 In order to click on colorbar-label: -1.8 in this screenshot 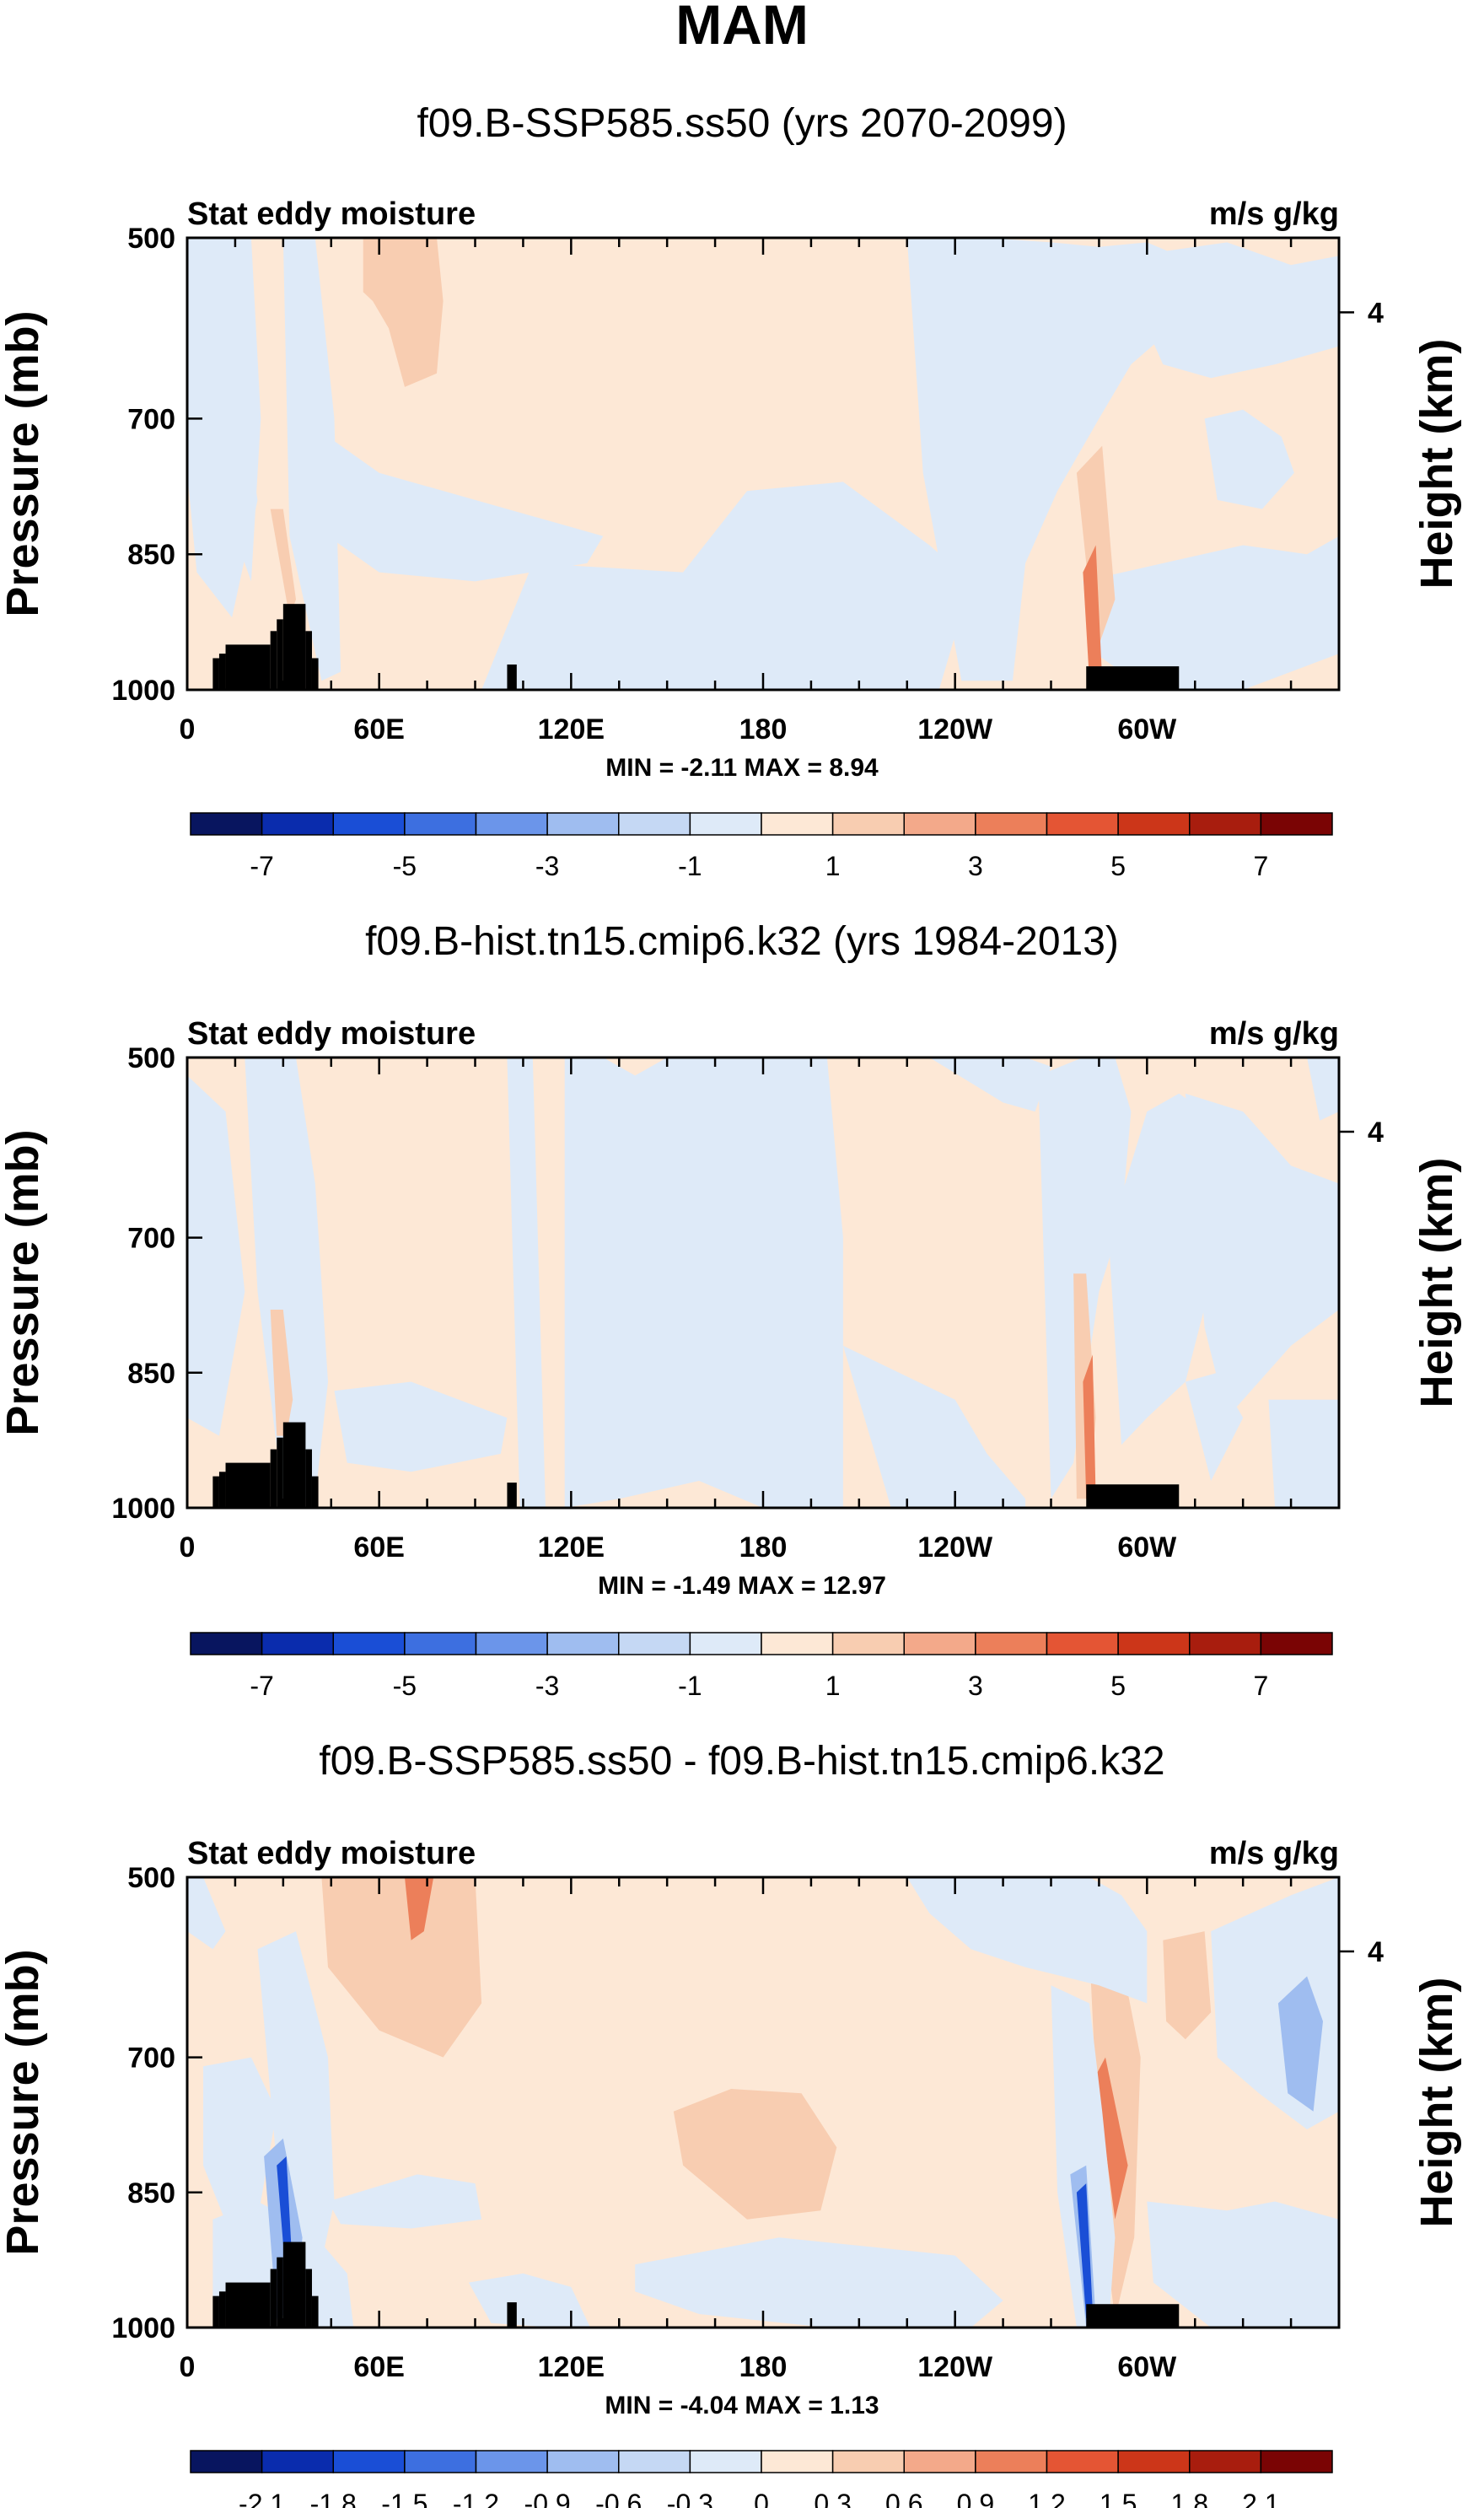, I will do `click(333, 2498)`.